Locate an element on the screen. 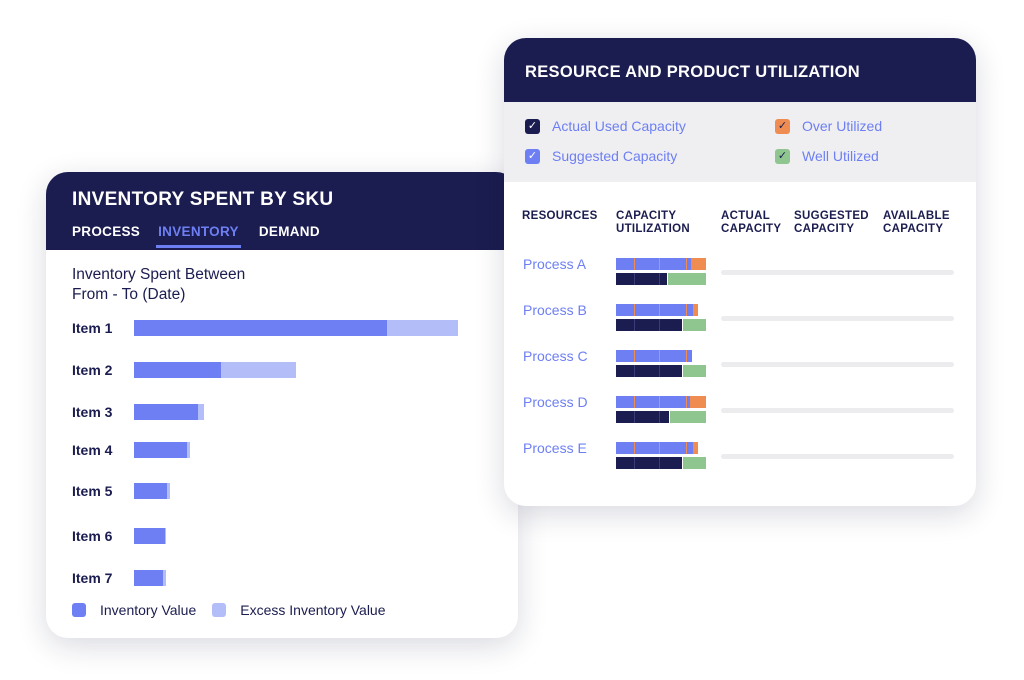 Image resolution: width=1024 pixels, height=680 pixels. column-header-capacity-utilization: CAPACITY UTILIZATION is located at coordinates (653, 223).